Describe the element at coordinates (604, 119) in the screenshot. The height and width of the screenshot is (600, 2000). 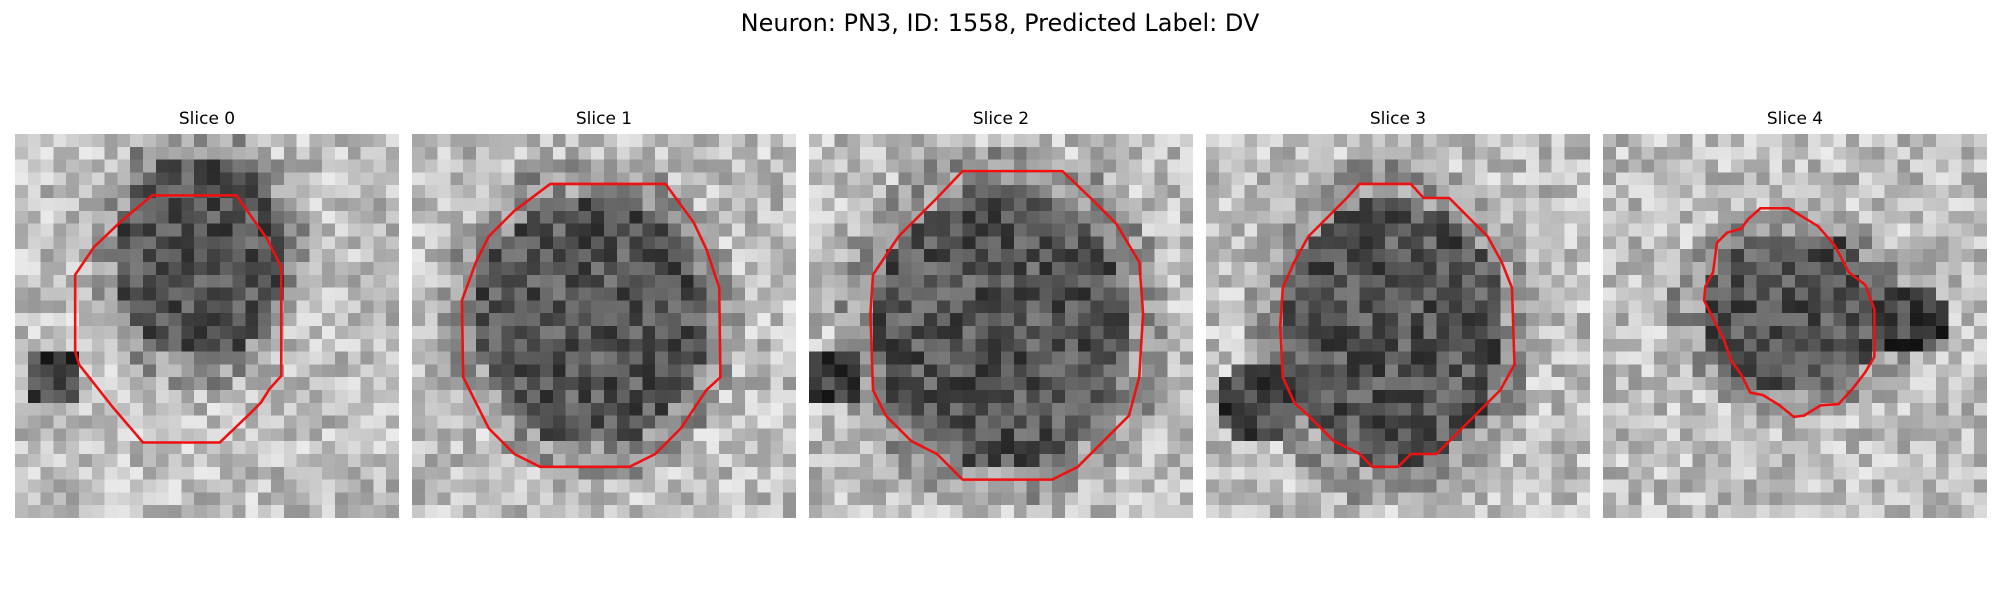
I see `slice-1-title: Slice 1` at that location.